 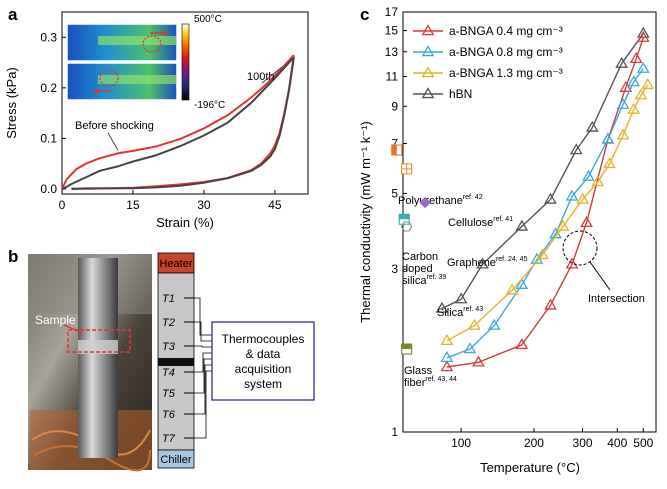 I want to click on sample-layer, so click(x=176, y=362).